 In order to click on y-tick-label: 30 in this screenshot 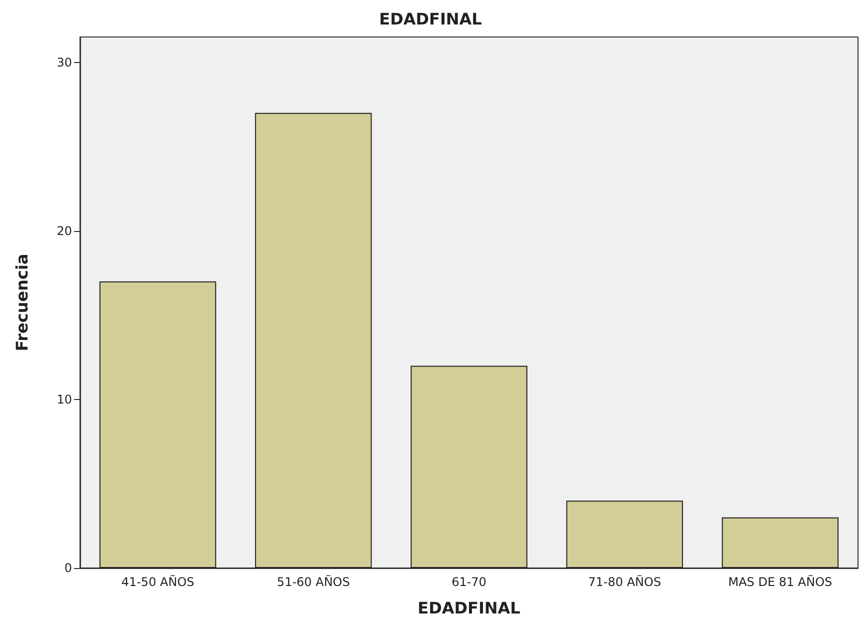, I will do `click(64, 62)`.